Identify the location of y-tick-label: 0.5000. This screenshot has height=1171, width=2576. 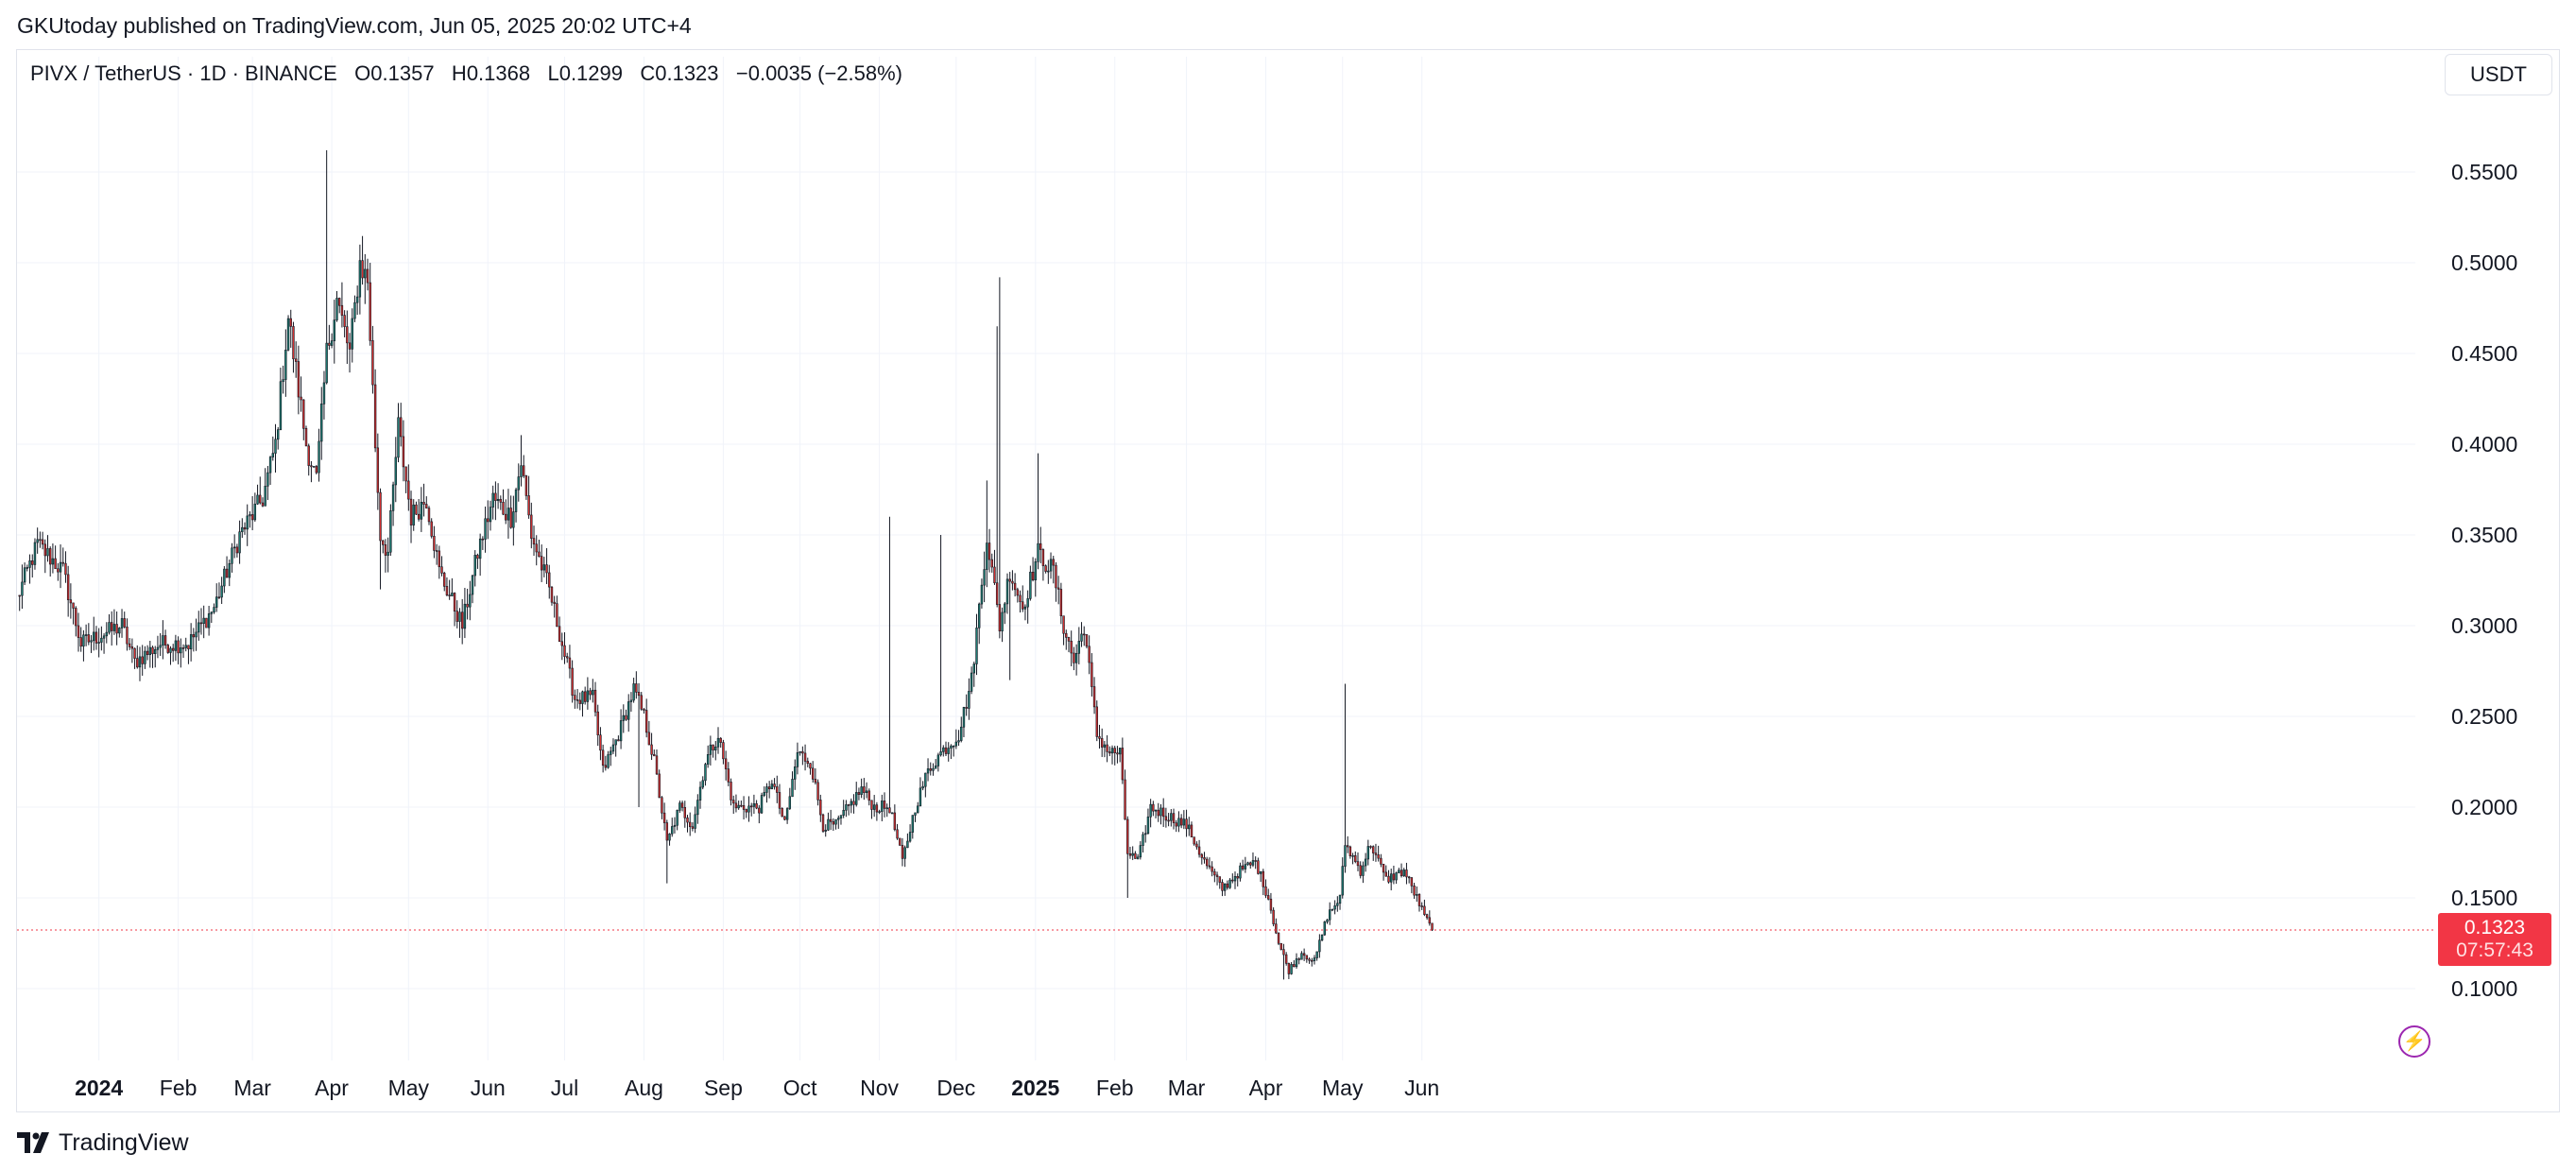
(2484, 262).